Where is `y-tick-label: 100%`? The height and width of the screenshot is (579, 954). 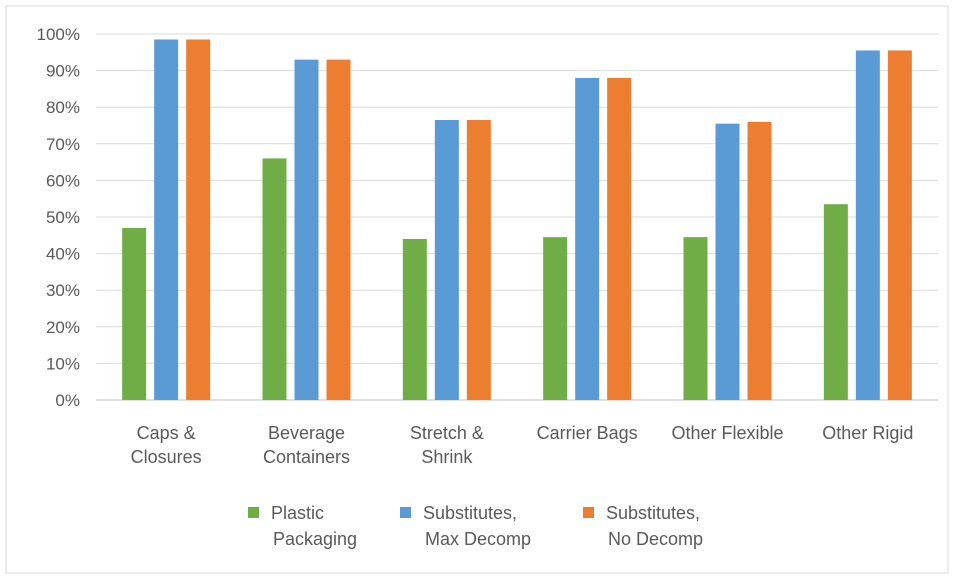 y-tick-label: 100% is located at coordinates (58, 34).